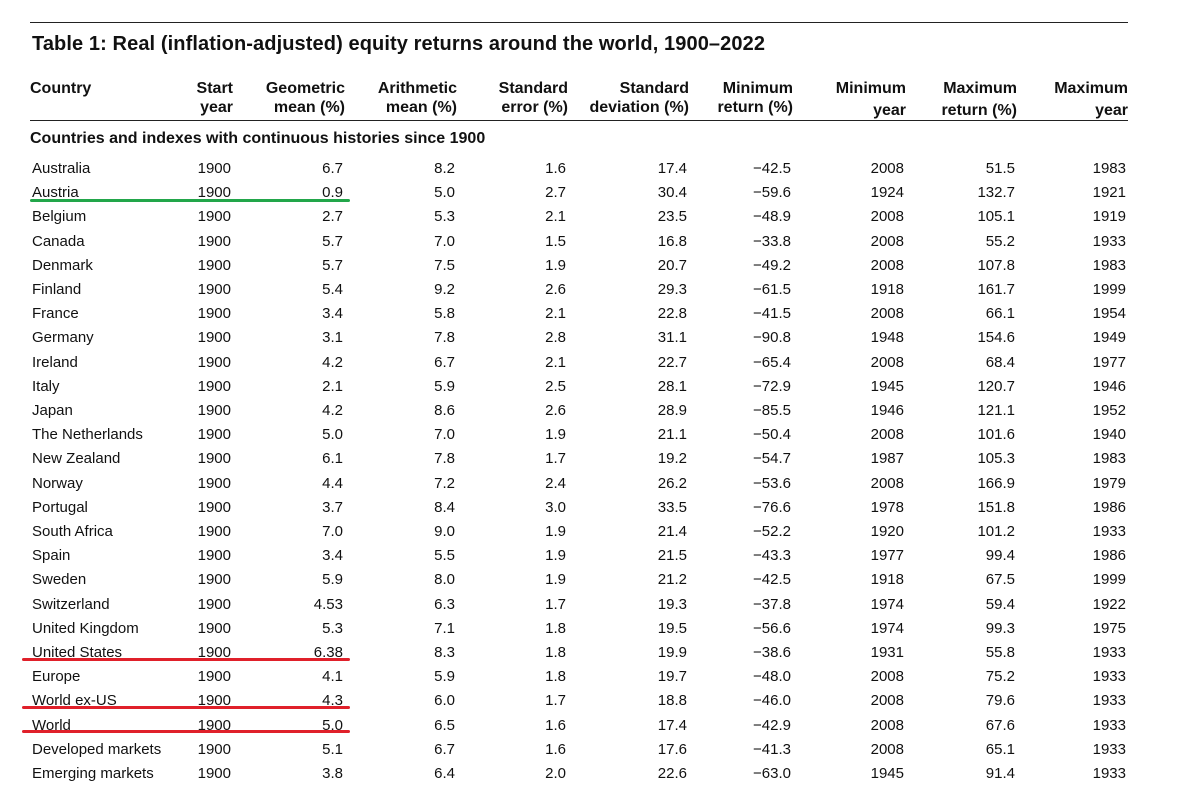 The width and height of the screenshot is (1188, 788). What do you see at coordinates (772, 749) in the screenshot?
I see `cell-minimum-return: −41.3` at bounding box center [772, 749].